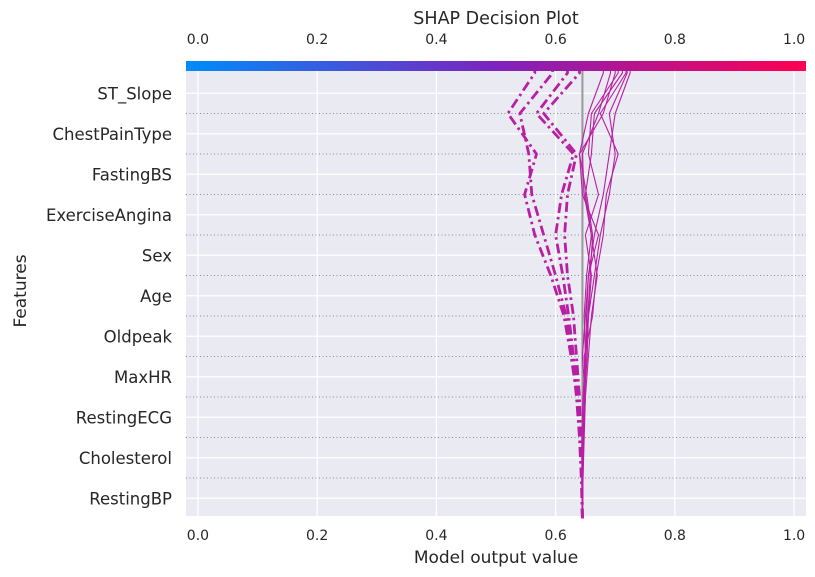 Image resolution: width=815 pixels, height=577 pixels. What do you see at coordinates (156, 296) in the screenshot?
I see `feature-label: Age` at bounding box center [156, 296].